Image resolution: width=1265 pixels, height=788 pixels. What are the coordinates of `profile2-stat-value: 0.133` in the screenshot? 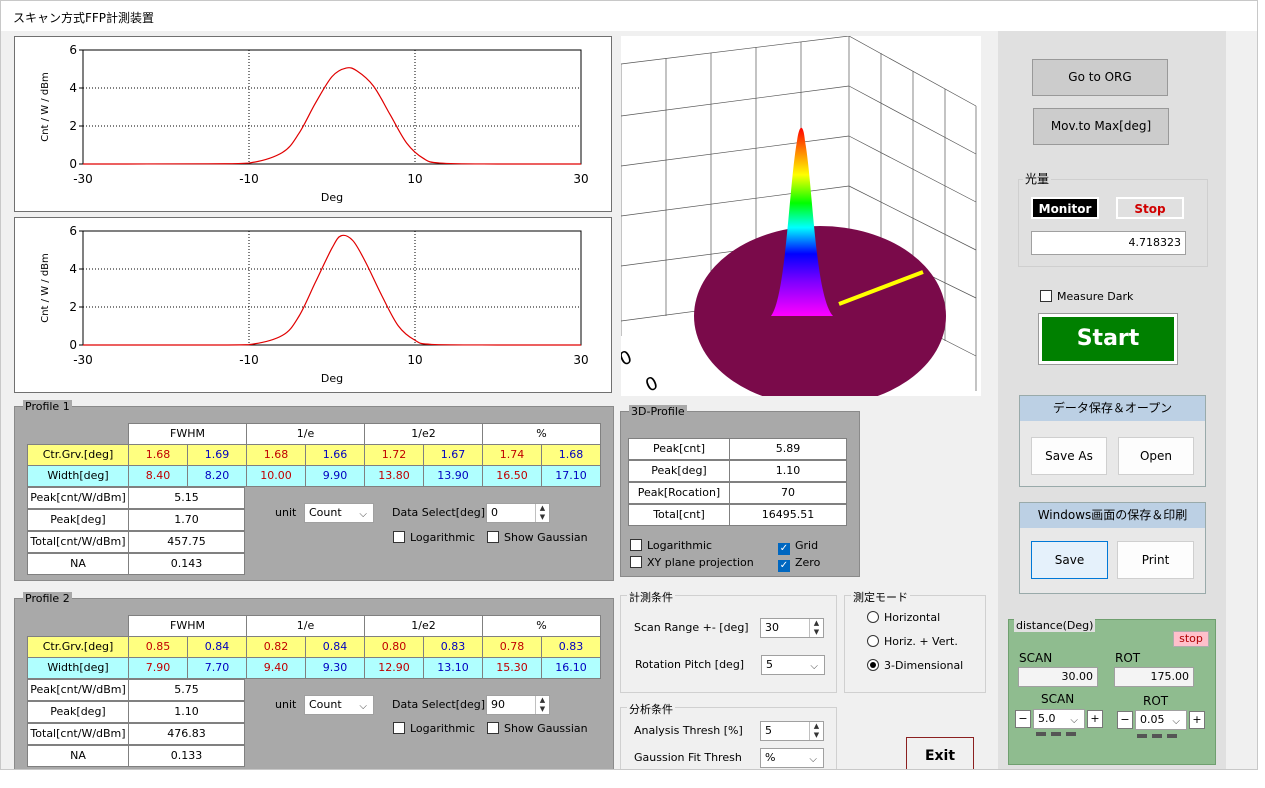 It's located at (186, 756).